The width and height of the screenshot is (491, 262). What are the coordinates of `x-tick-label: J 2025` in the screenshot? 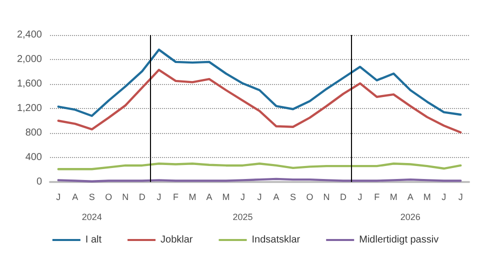 It's located at (242, 207).